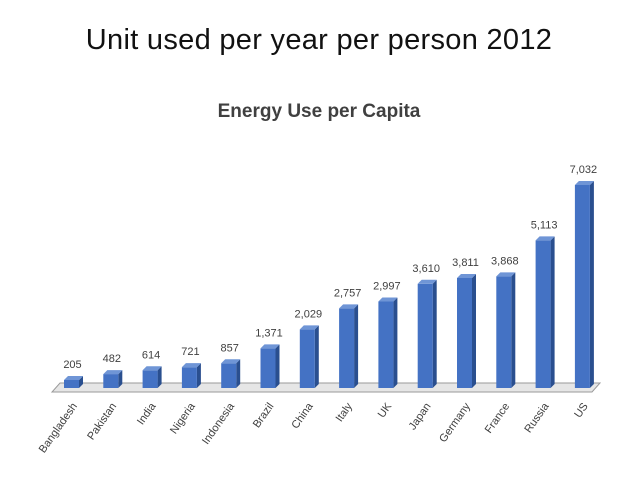  What do you see at coordinates (151, 355) in the screenshot?
I see `value-label: 614` at bounding box center [151, 355].